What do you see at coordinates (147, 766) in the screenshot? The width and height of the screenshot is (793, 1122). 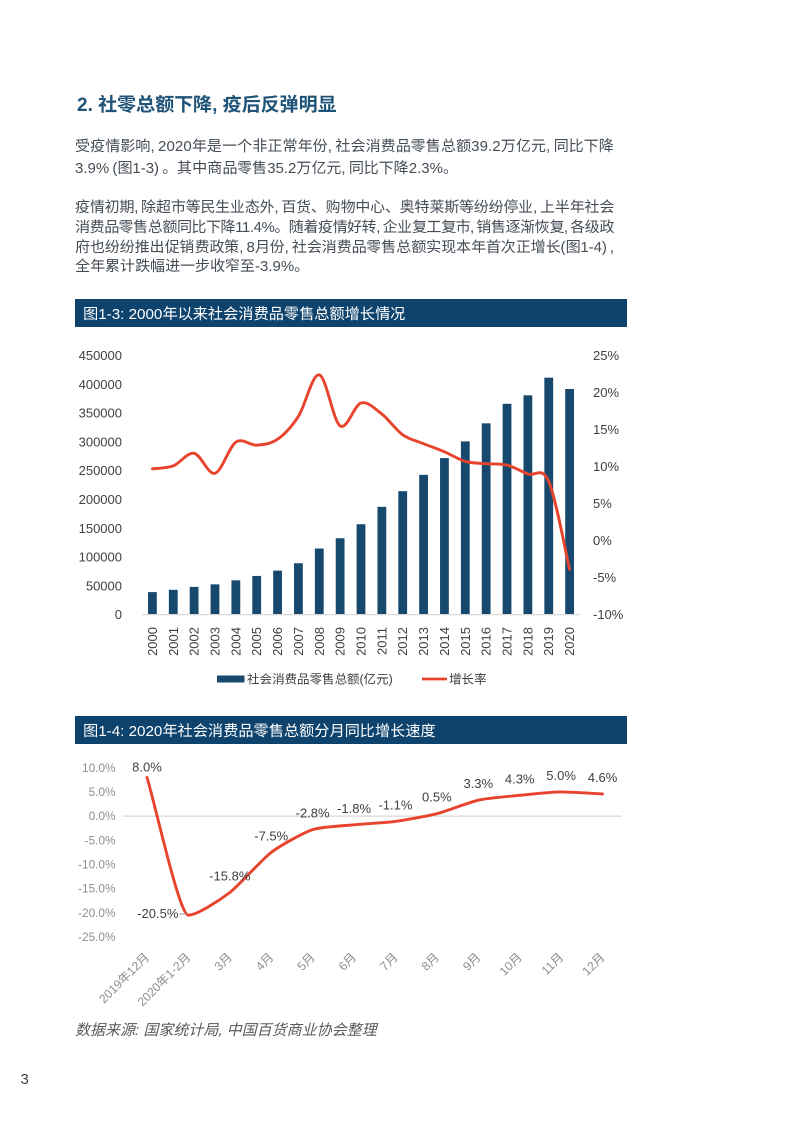 I see `data-label-2019年12月: 8.0%` at bounding box center [147, 766].